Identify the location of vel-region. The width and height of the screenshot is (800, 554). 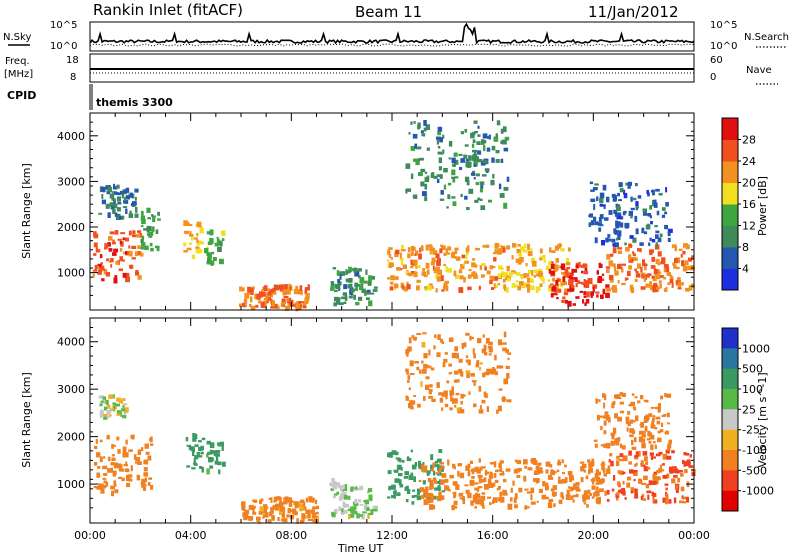
(458, 372).